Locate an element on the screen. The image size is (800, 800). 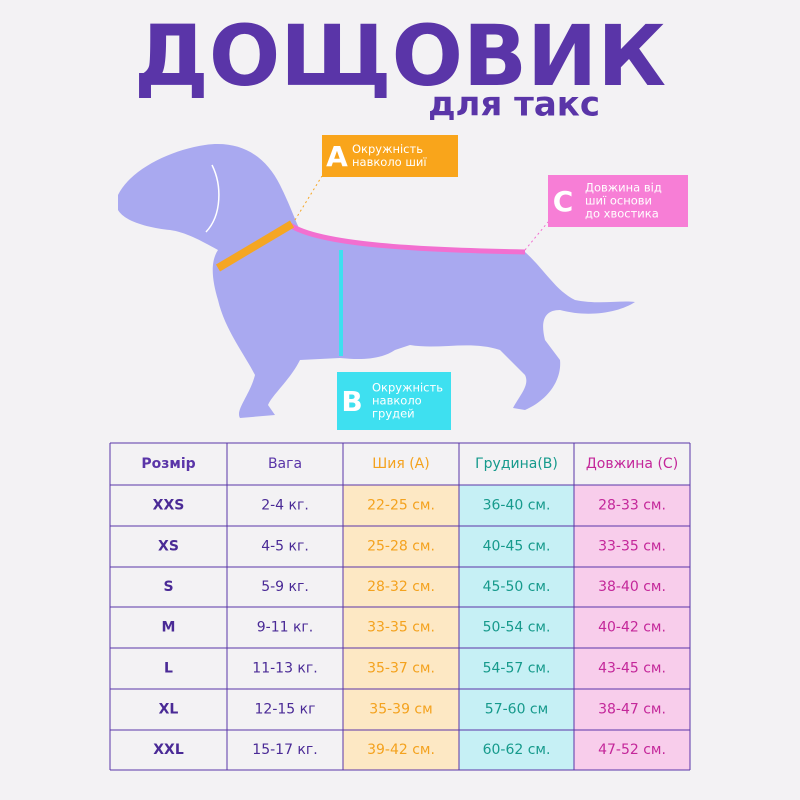
label-a-box is located at coordinates (390, 156).